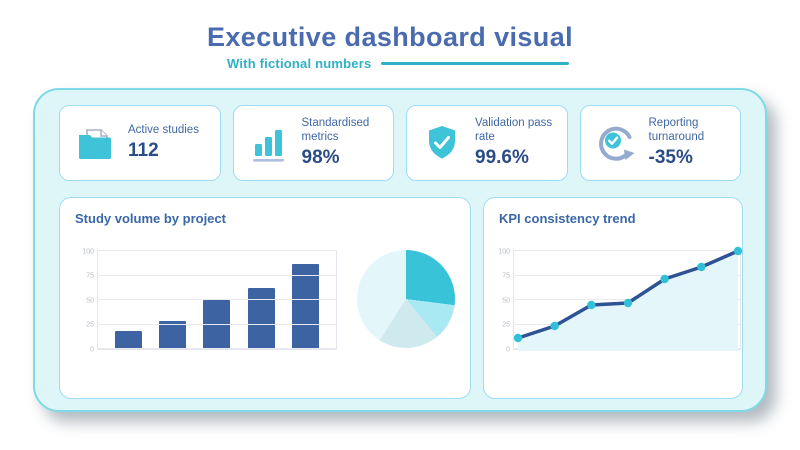 The width and height of the screenshot is (800, 450). Describe the element at coordinates (514, 130) in the screenshot. I see `kpi-label: Validation pass rate` at that location.